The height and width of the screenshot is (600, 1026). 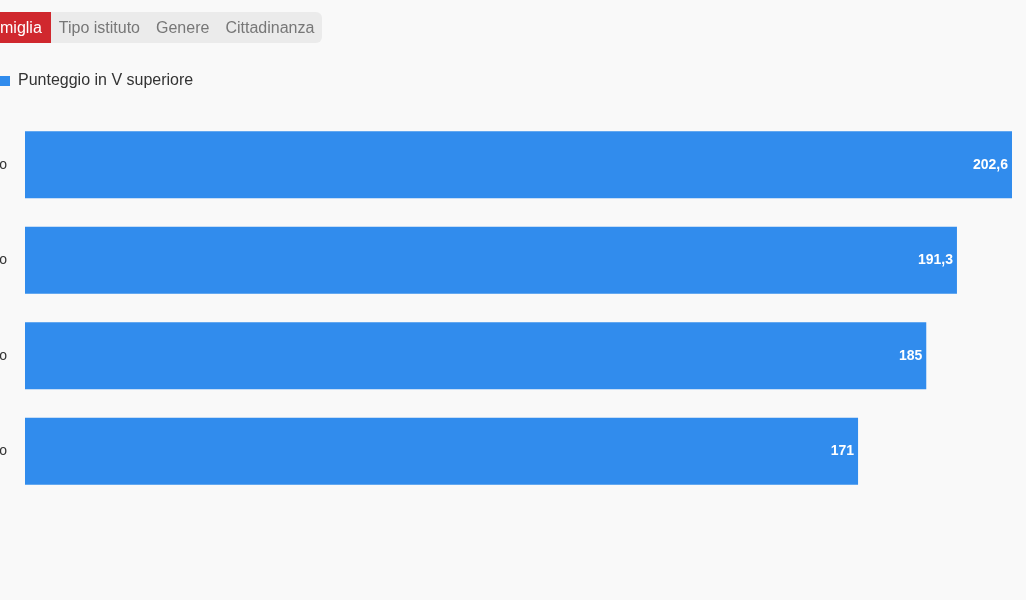 I want to click on tab-label: Genere, so click(x=183, y=28).